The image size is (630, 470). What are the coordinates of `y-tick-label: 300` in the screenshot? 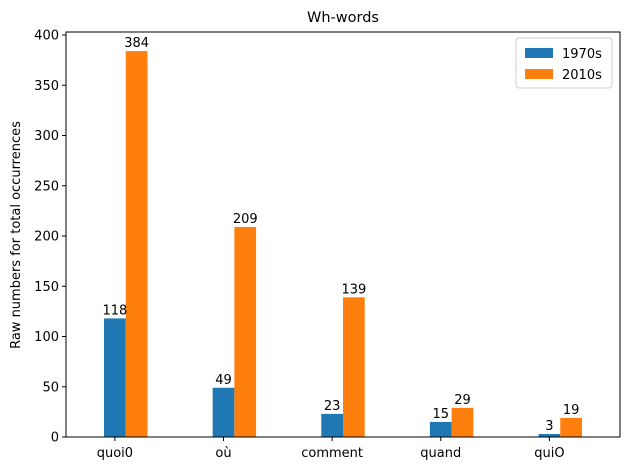 It's located at (46, 136).